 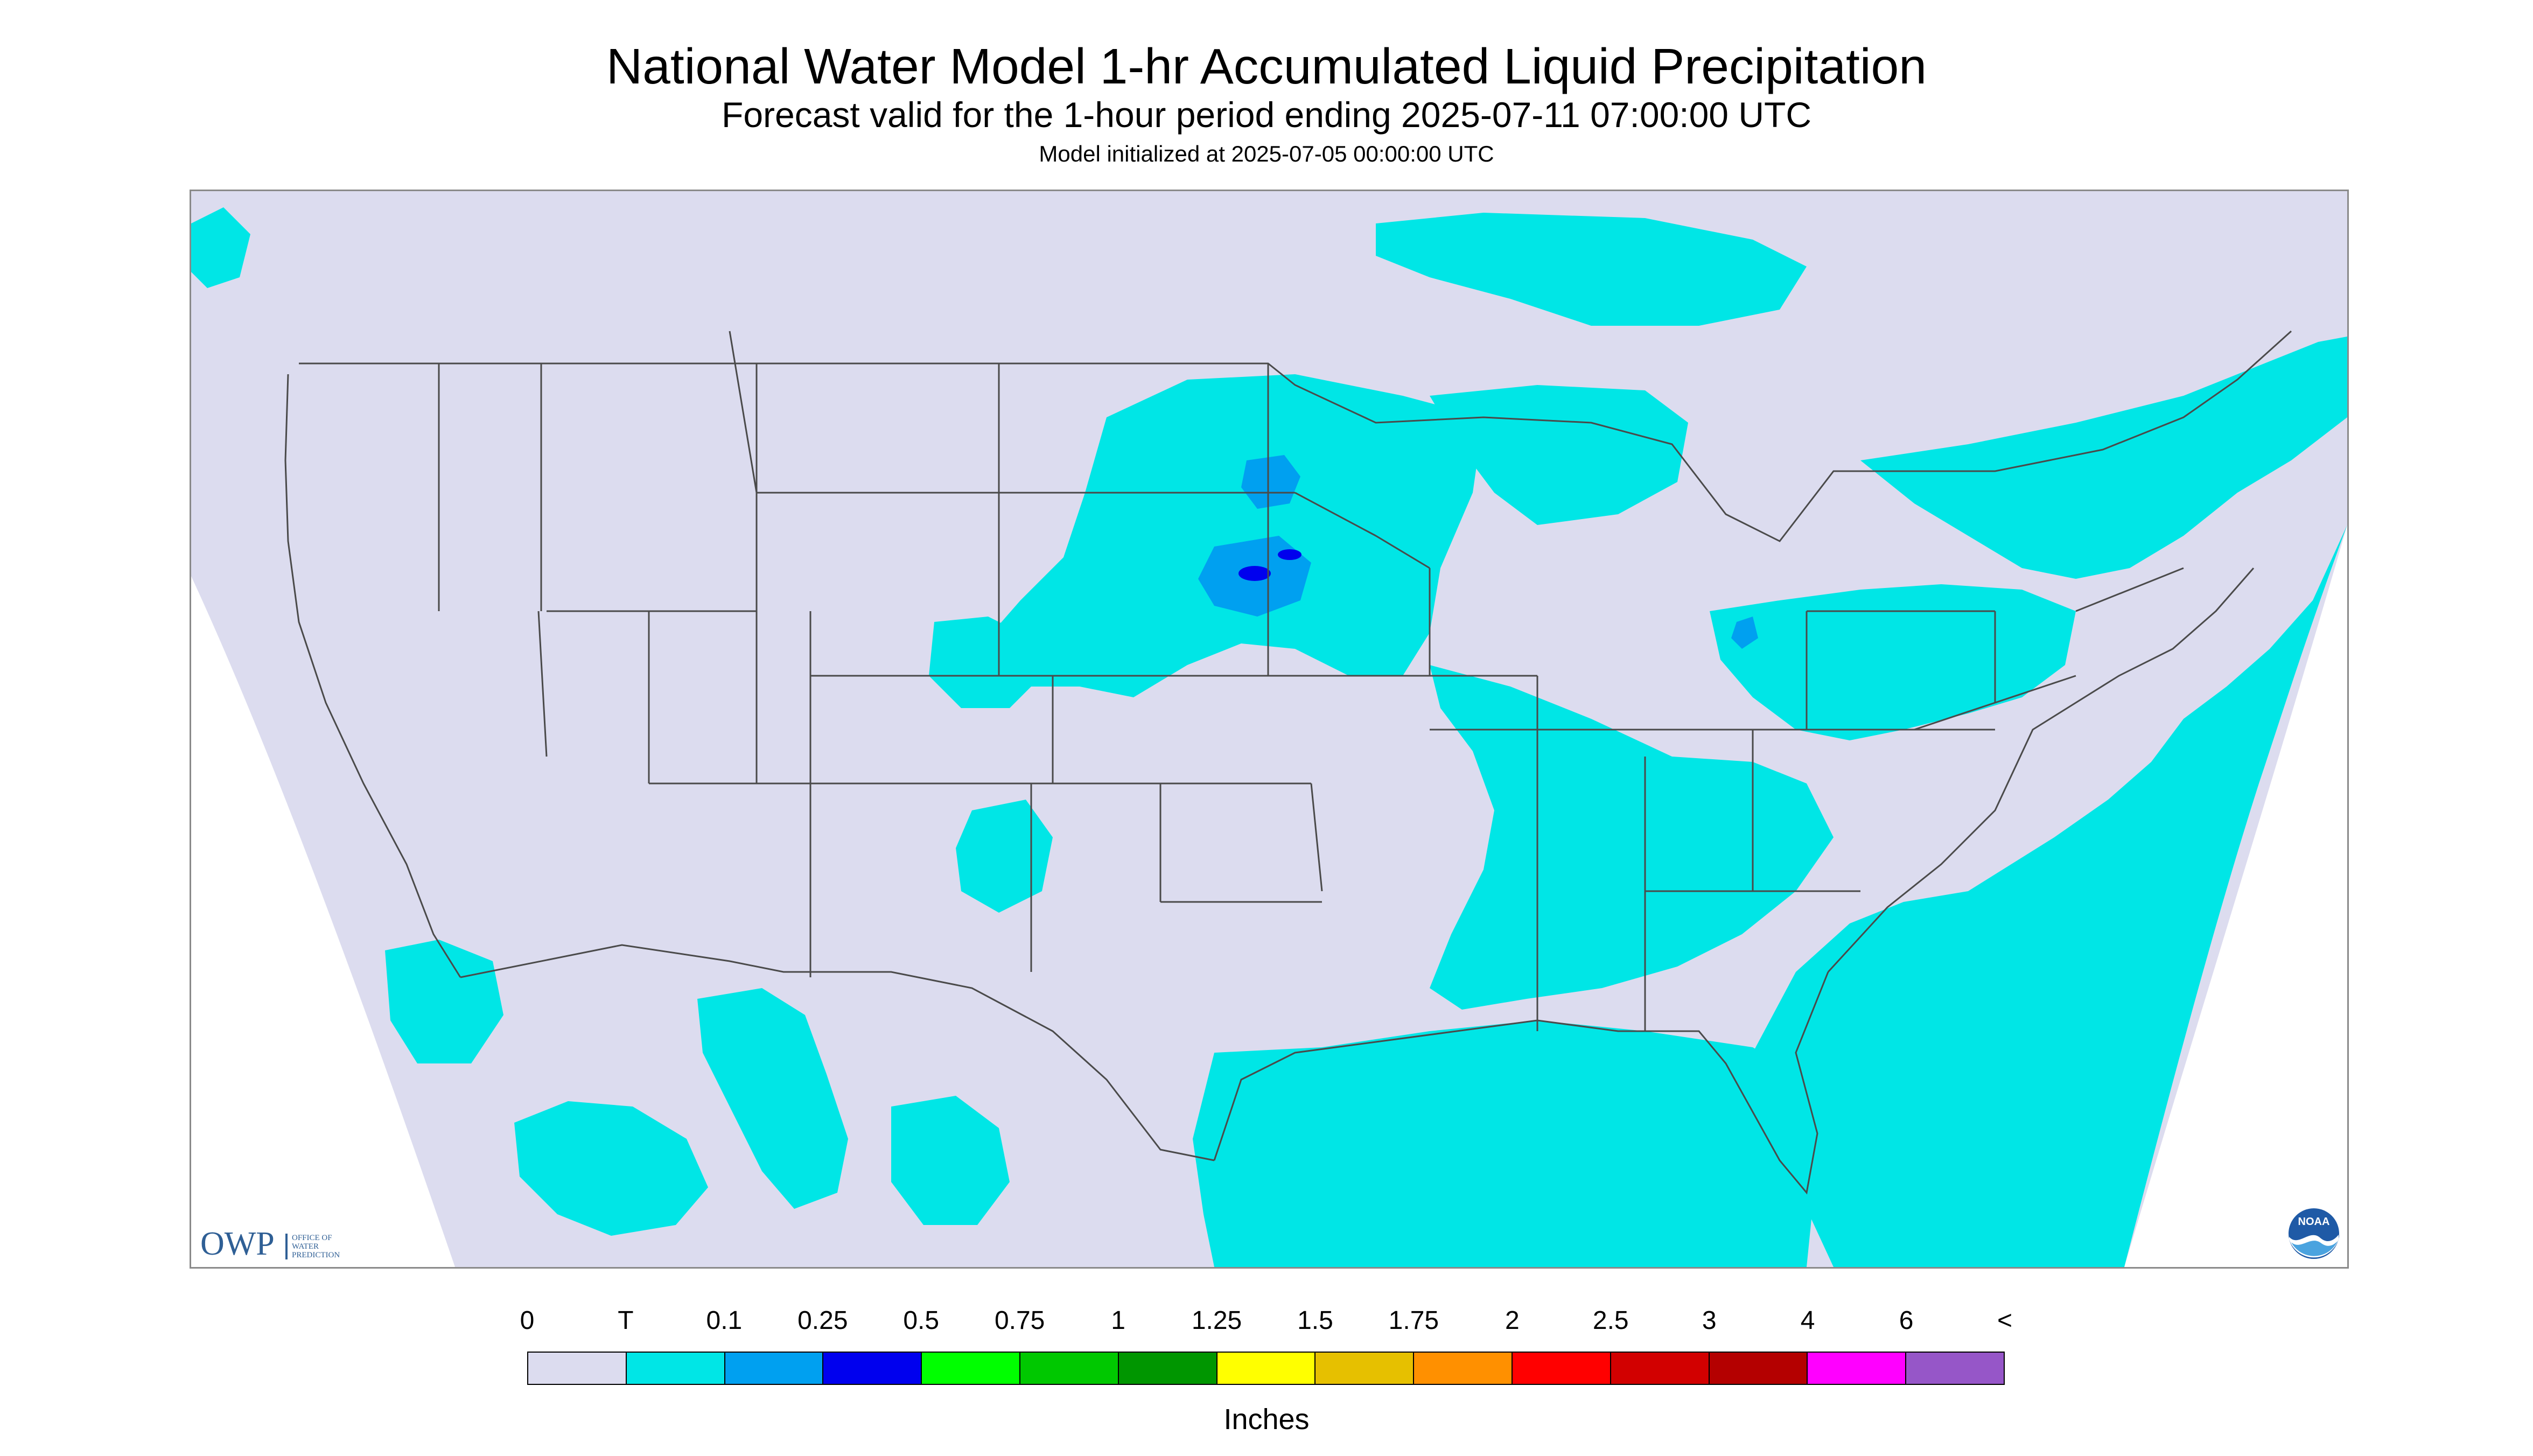 I want to click on precip-gulf, so click(x=1505, y=1143).